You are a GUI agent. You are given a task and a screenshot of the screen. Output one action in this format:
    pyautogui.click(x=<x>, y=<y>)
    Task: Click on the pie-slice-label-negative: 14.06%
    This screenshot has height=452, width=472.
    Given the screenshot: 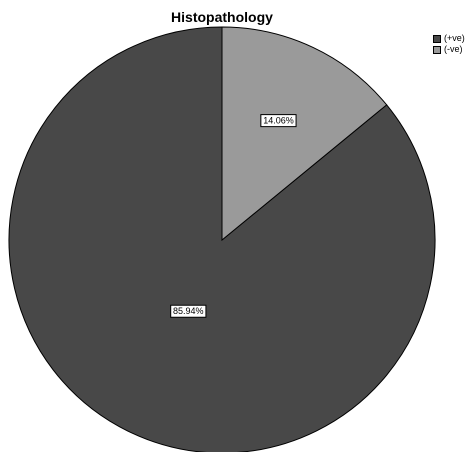 What is the action you would take?
    pyautogui.click(x=278, y=121)
    